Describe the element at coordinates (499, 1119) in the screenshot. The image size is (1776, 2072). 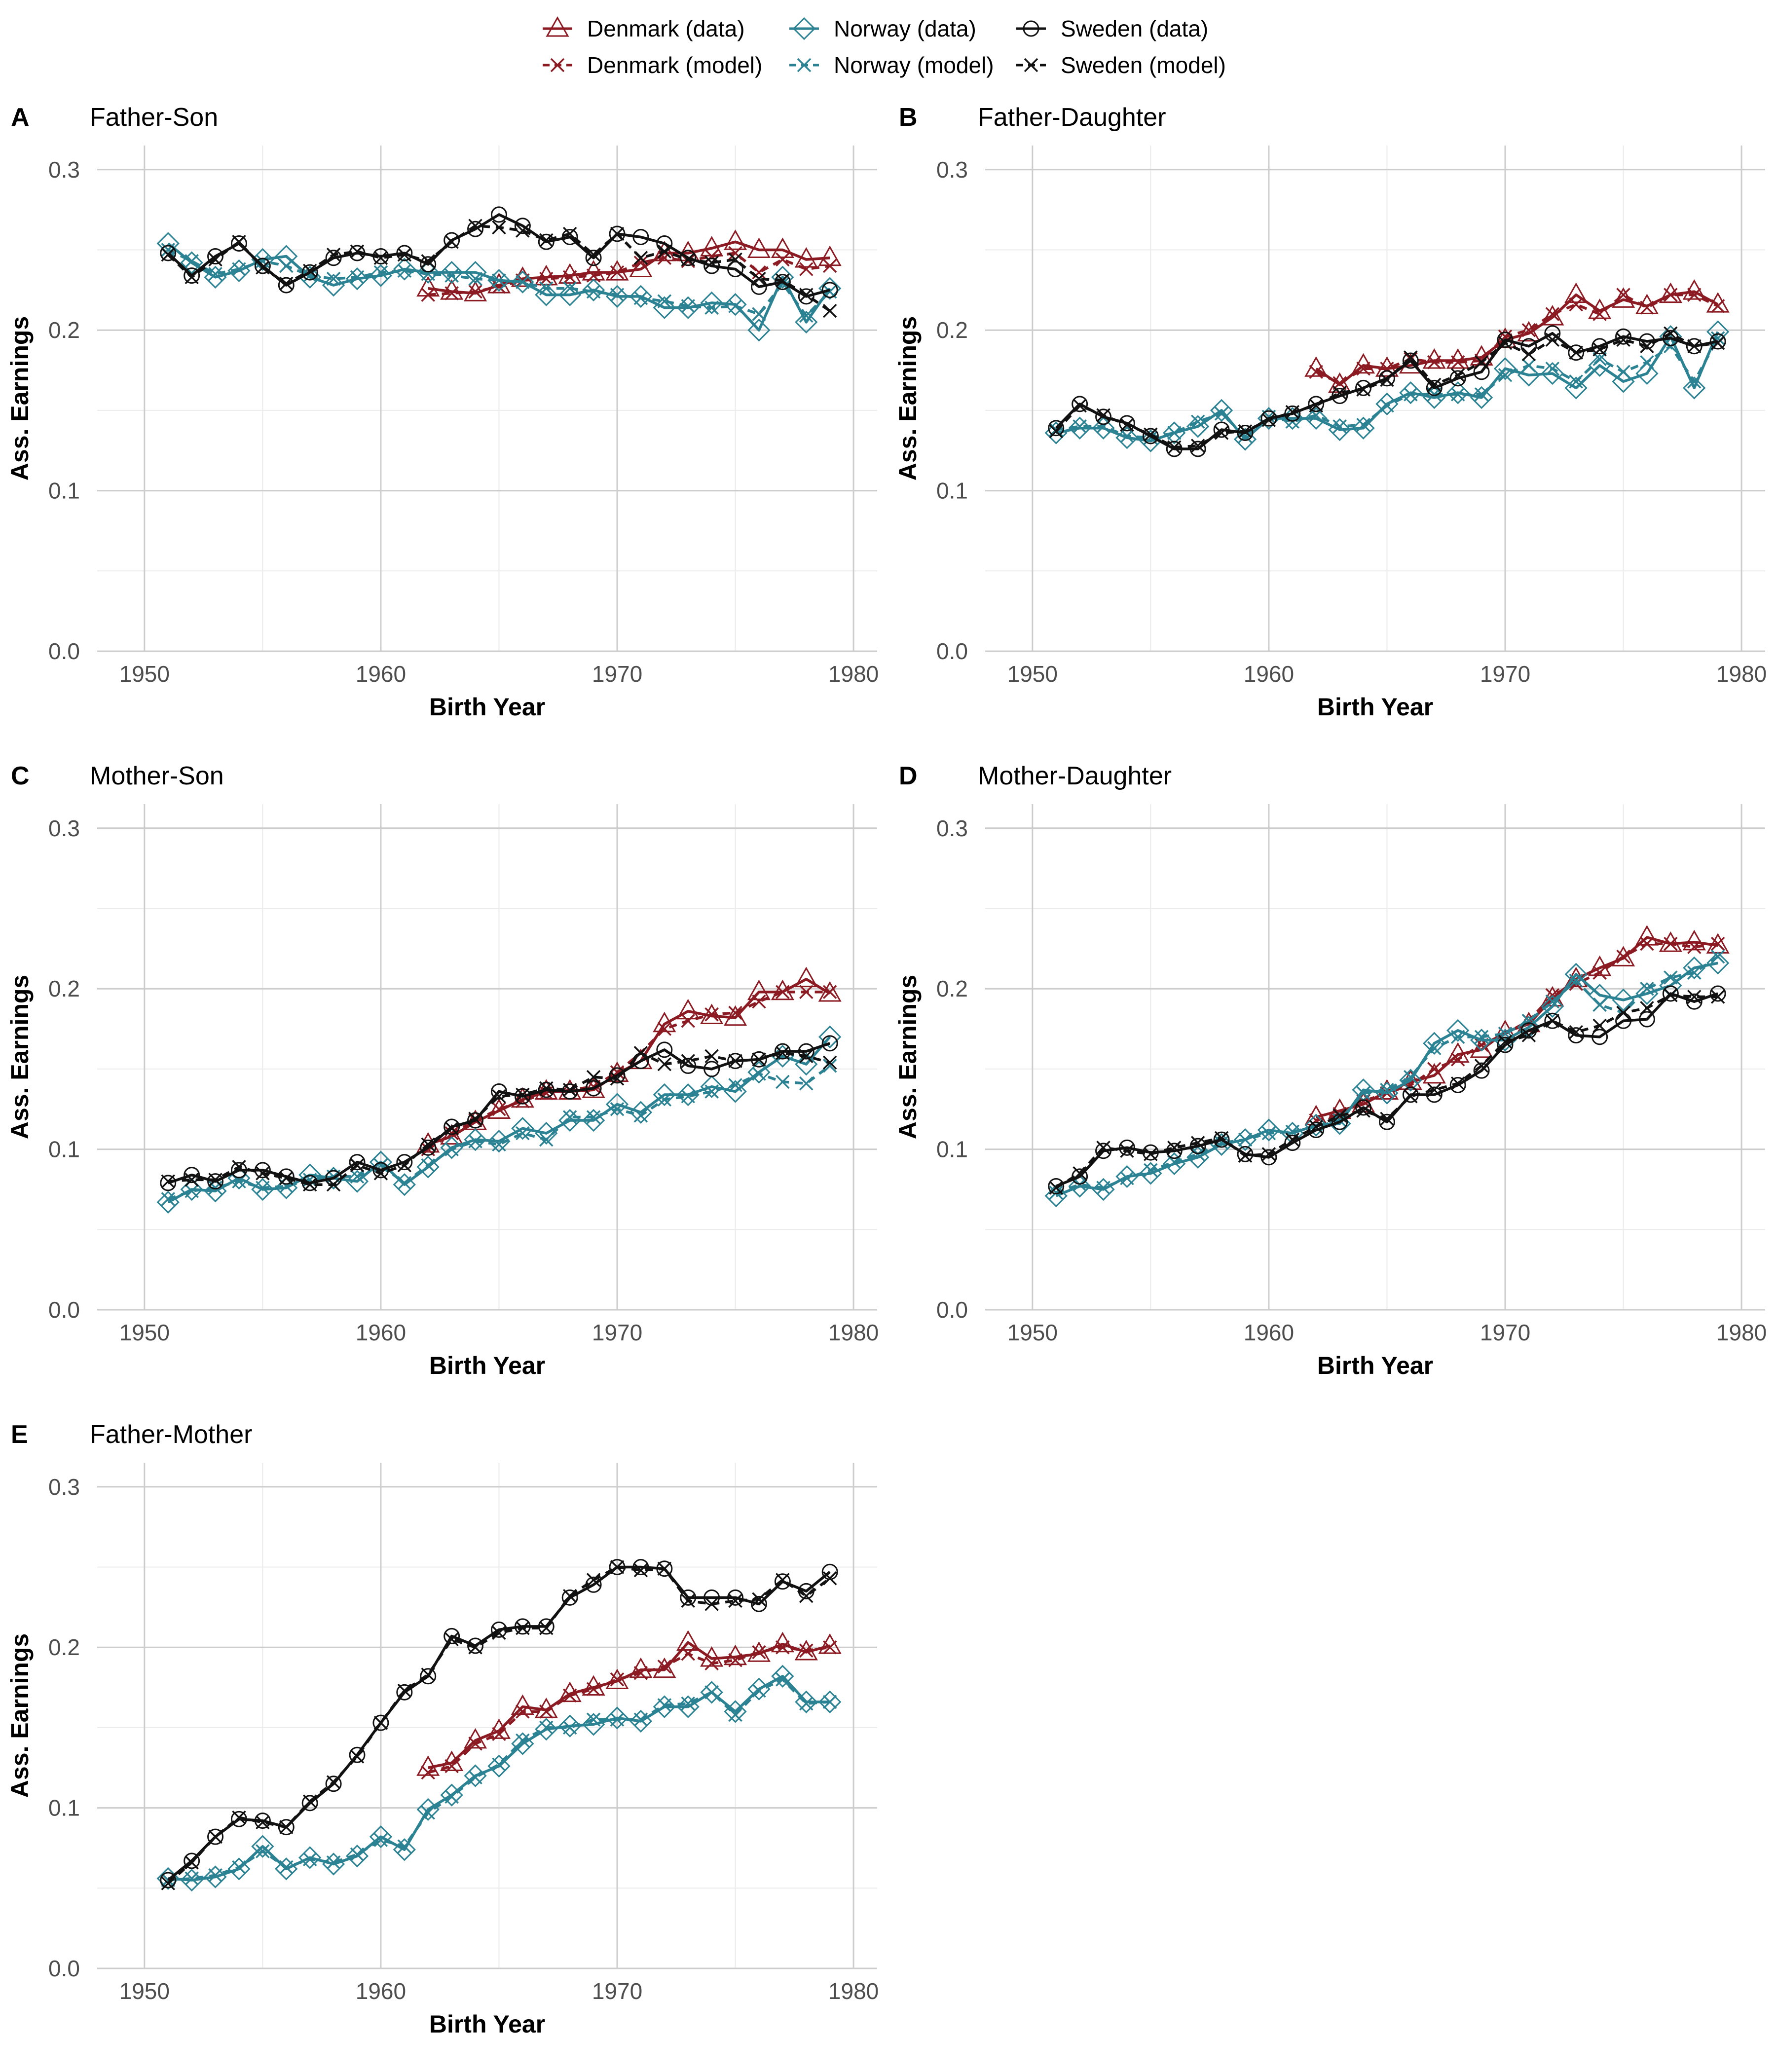
I see `line-sweden-model` at that location.